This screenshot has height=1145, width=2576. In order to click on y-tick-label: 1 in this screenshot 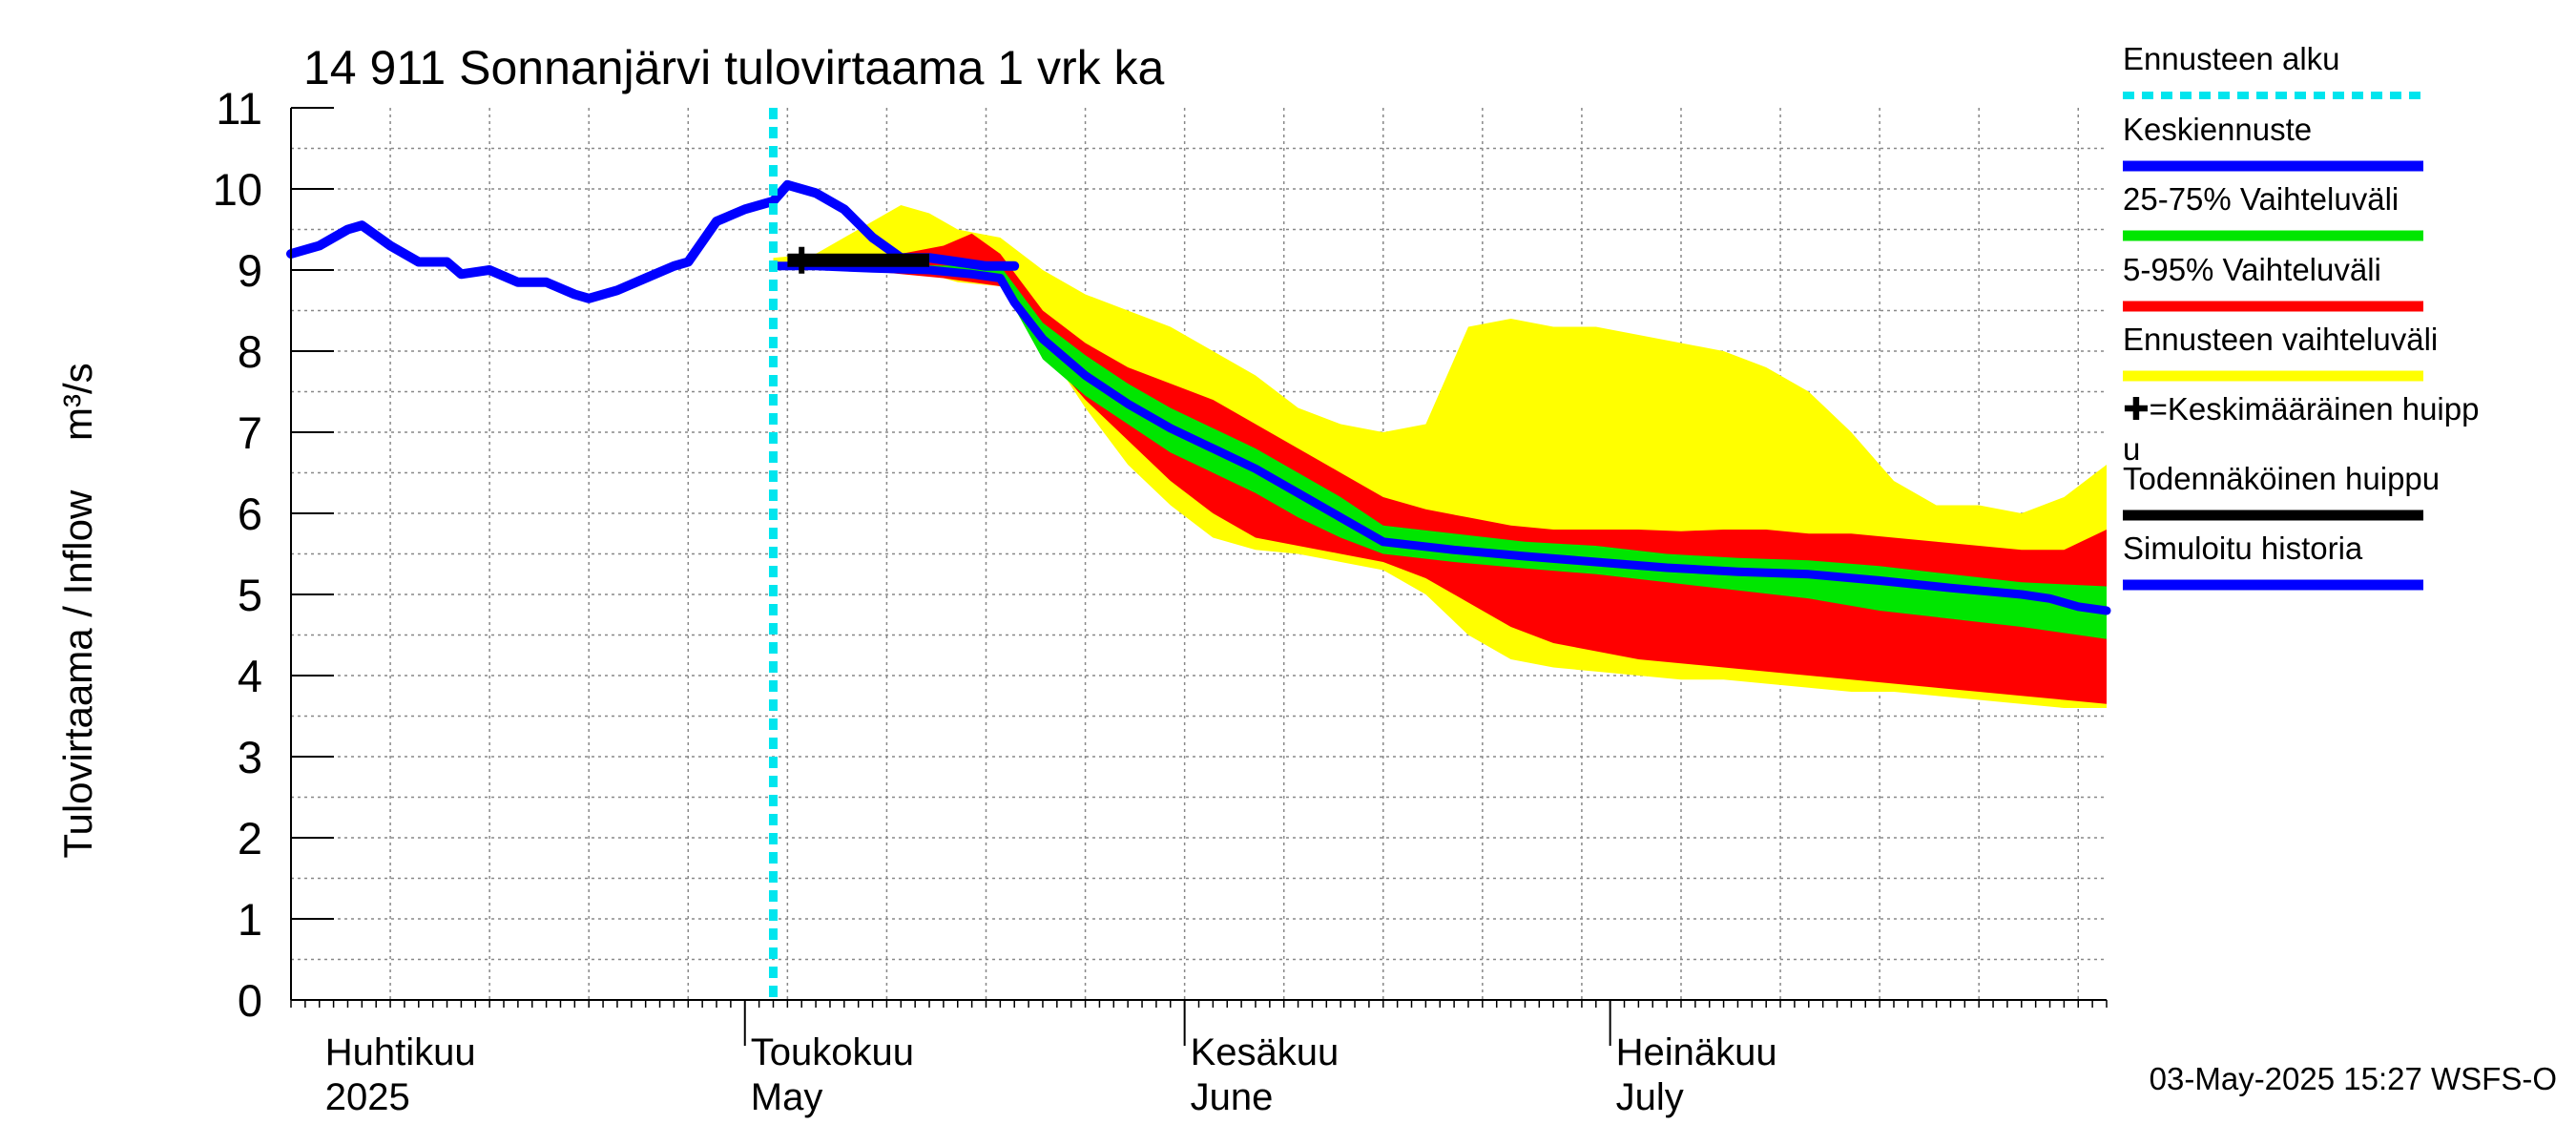, I will do `click(250, 920)`.